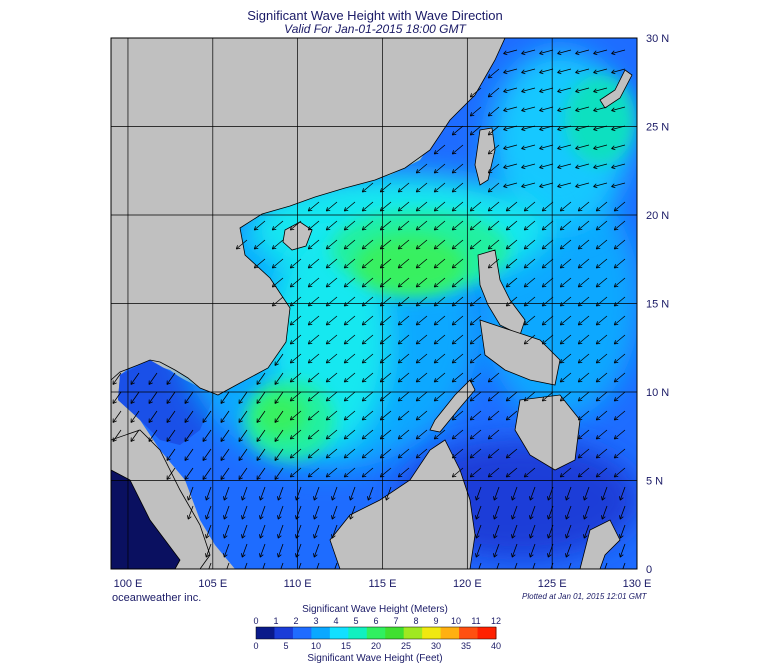 The height and width of the screenshot is (665, 775). What do you see at coordinates (298, 584) in the screenshot?
I see `lon-tick-label: 110 E` at bounding box center [298, 584].